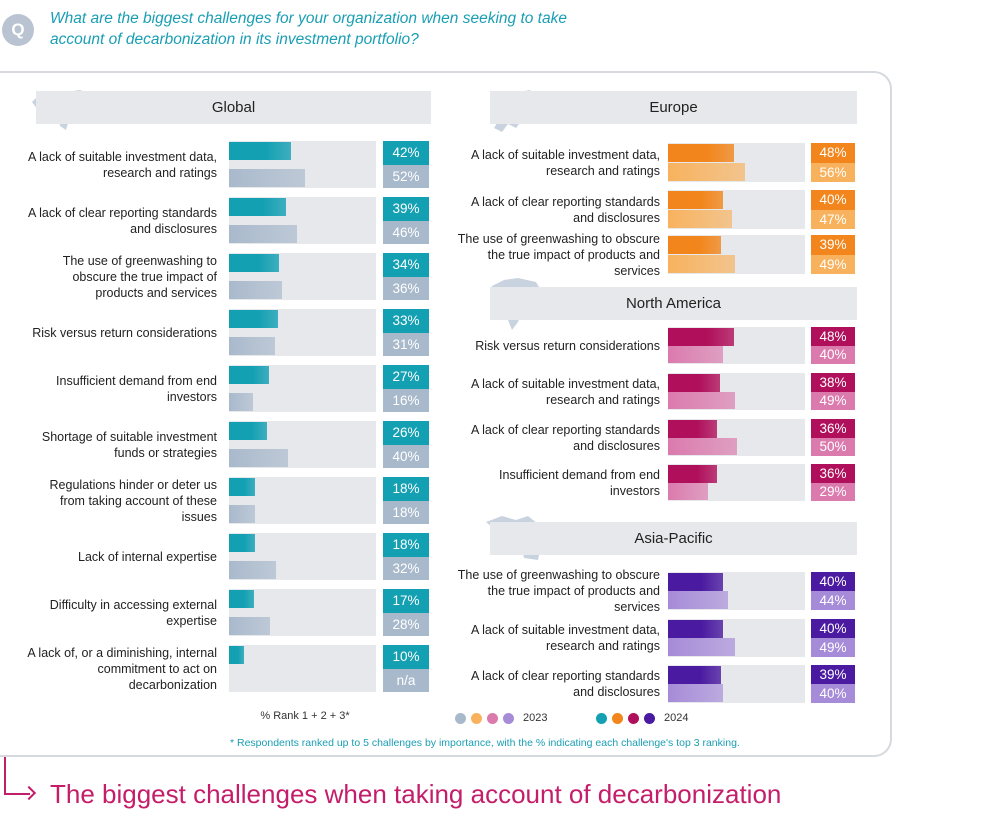  I want to click on legend-label-2024: 2024, so click(676, 718).